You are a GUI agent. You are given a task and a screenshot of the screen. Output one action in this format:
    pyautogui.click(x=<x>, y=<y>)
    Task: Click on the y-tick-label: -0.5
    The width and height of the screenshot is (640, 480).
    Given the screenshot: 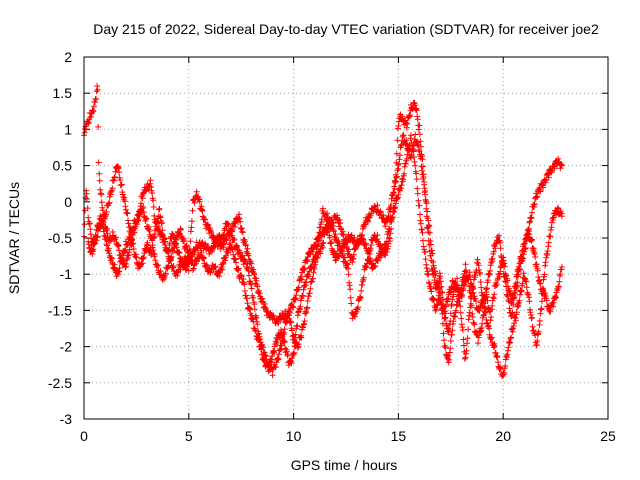 What is the action you would take?
    pyautogui.click(x=60, y=238)
    